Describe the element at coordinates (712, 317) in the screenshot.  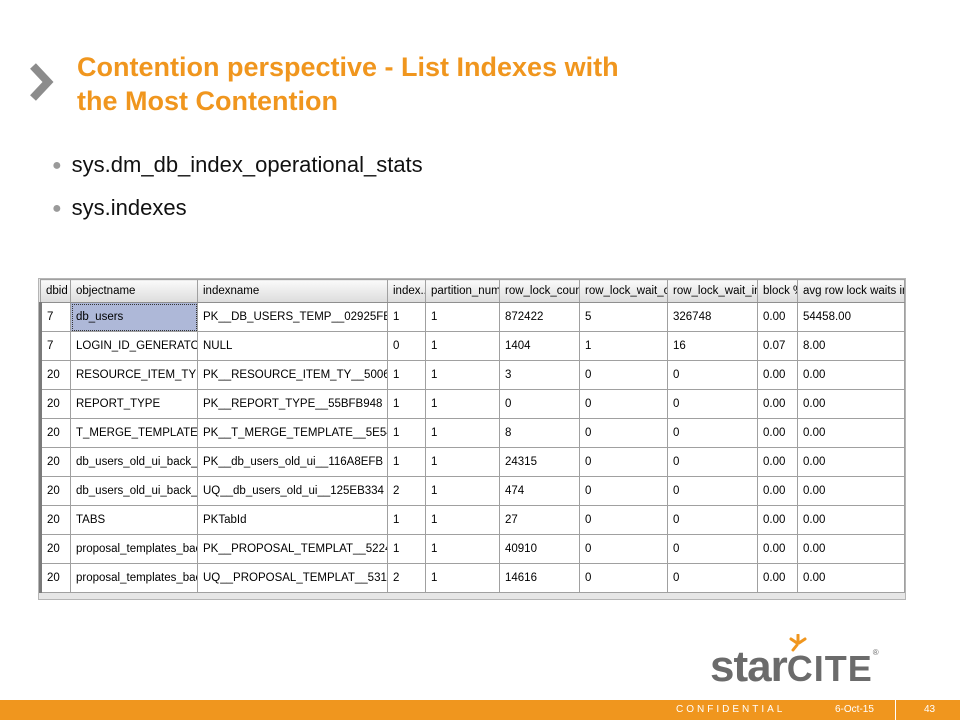
I see `grid-cell: 326748` at that location.